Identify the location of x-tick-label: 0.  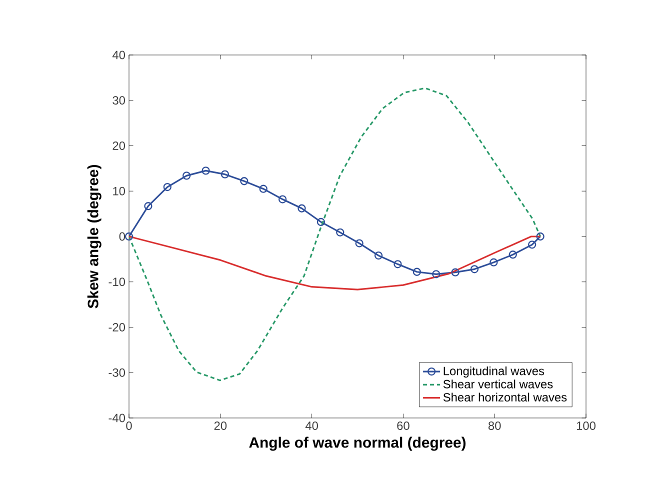
(129, 426).